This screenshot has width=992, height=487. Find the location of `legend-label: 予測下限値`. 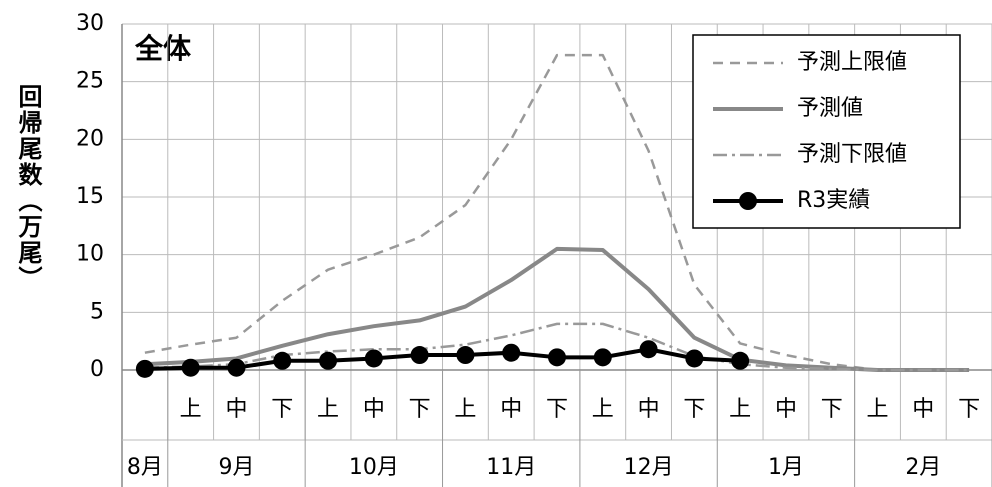

legend-label: 予測下限値 is located at coordinates (852, 154).